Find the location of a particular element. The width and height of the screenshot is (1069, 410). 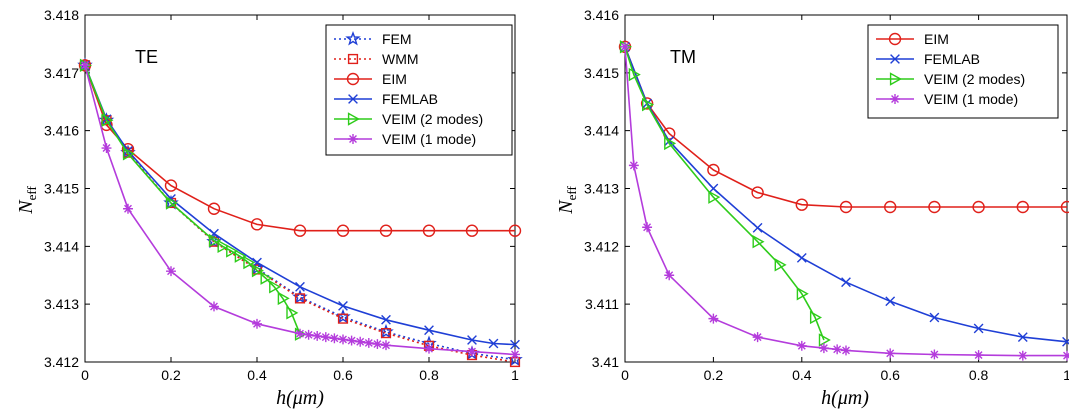

legend-entry: VEIM (2 modes) is located at coordinates (408, 119).